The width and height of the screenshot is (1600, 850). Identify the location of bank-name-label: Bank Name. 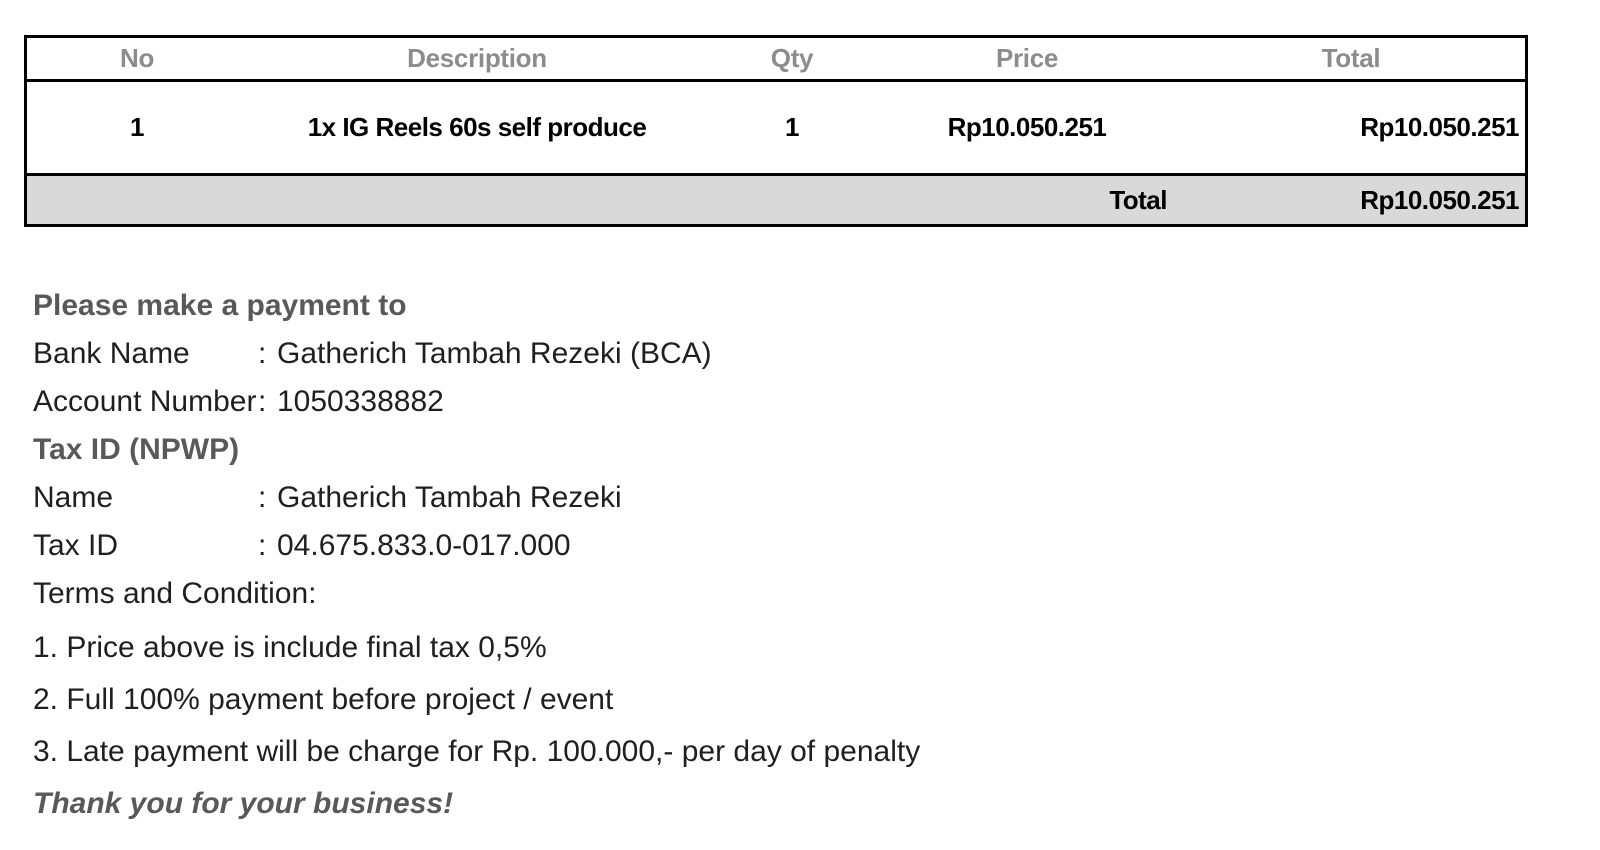
(111, 353).